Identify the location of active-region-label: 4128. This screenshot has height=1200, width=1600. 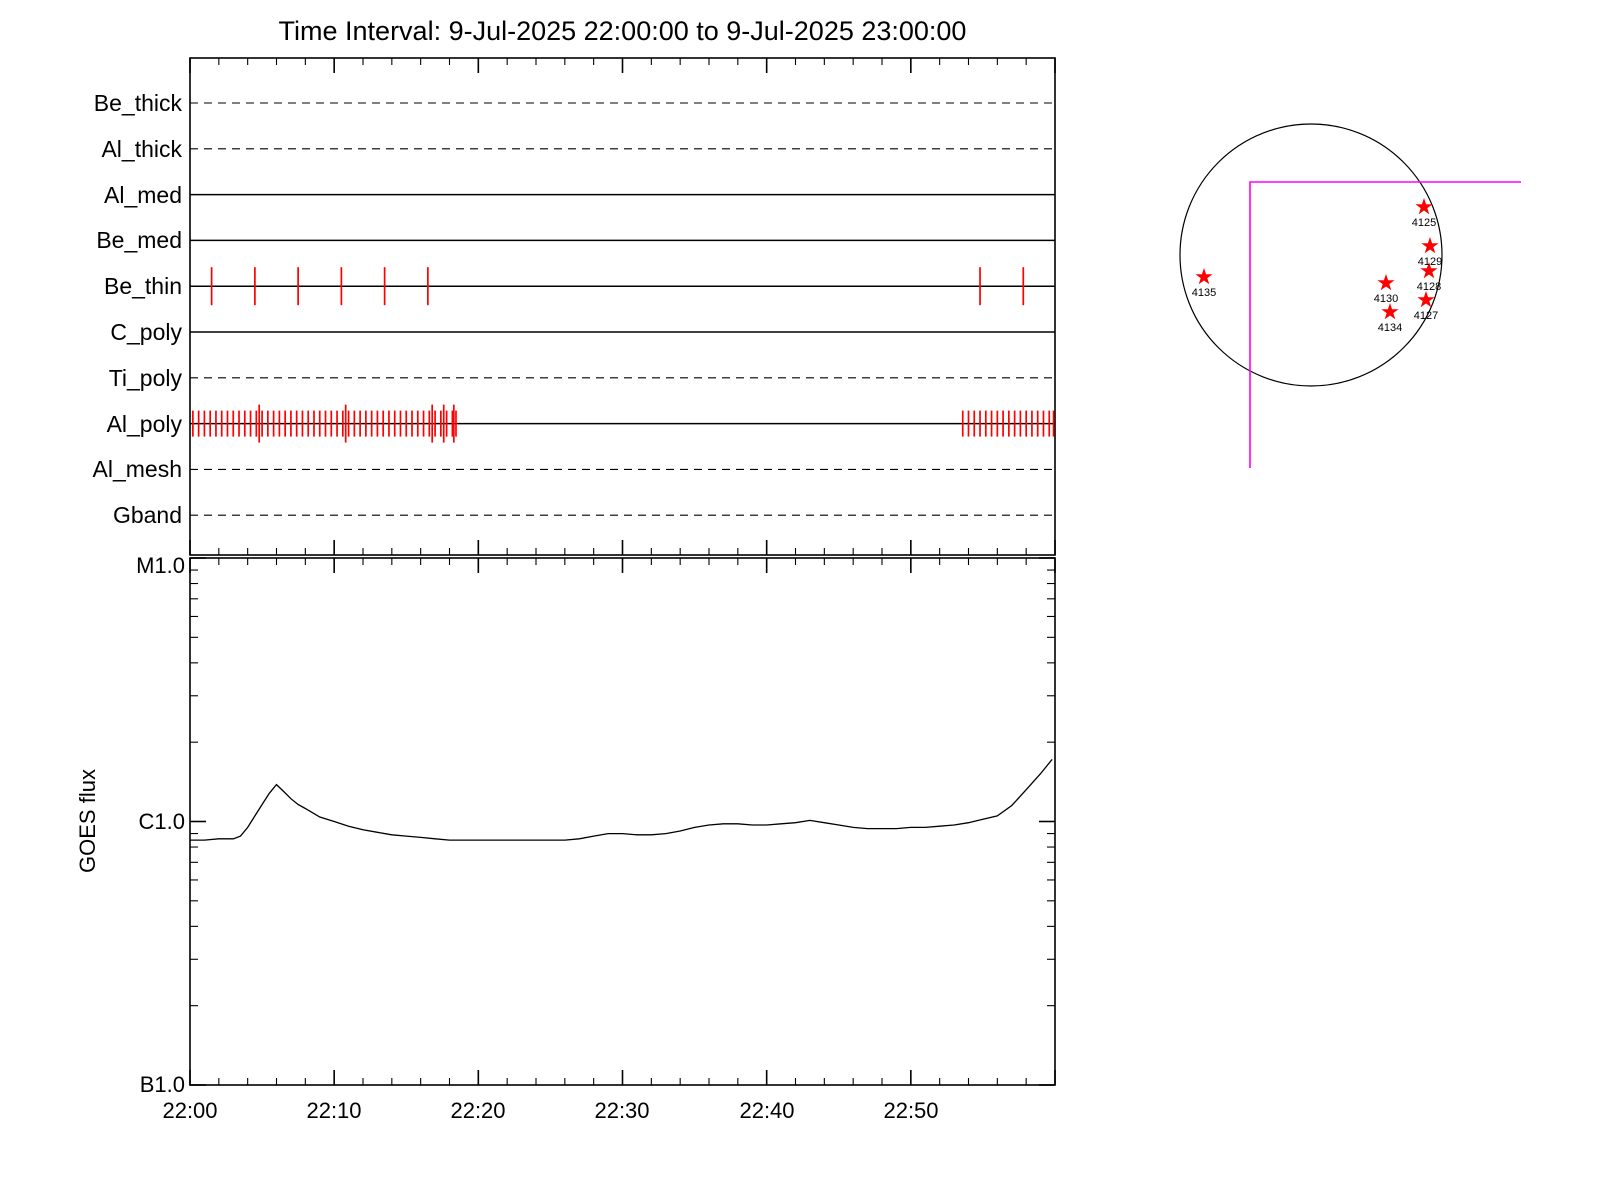
(1429, 287).